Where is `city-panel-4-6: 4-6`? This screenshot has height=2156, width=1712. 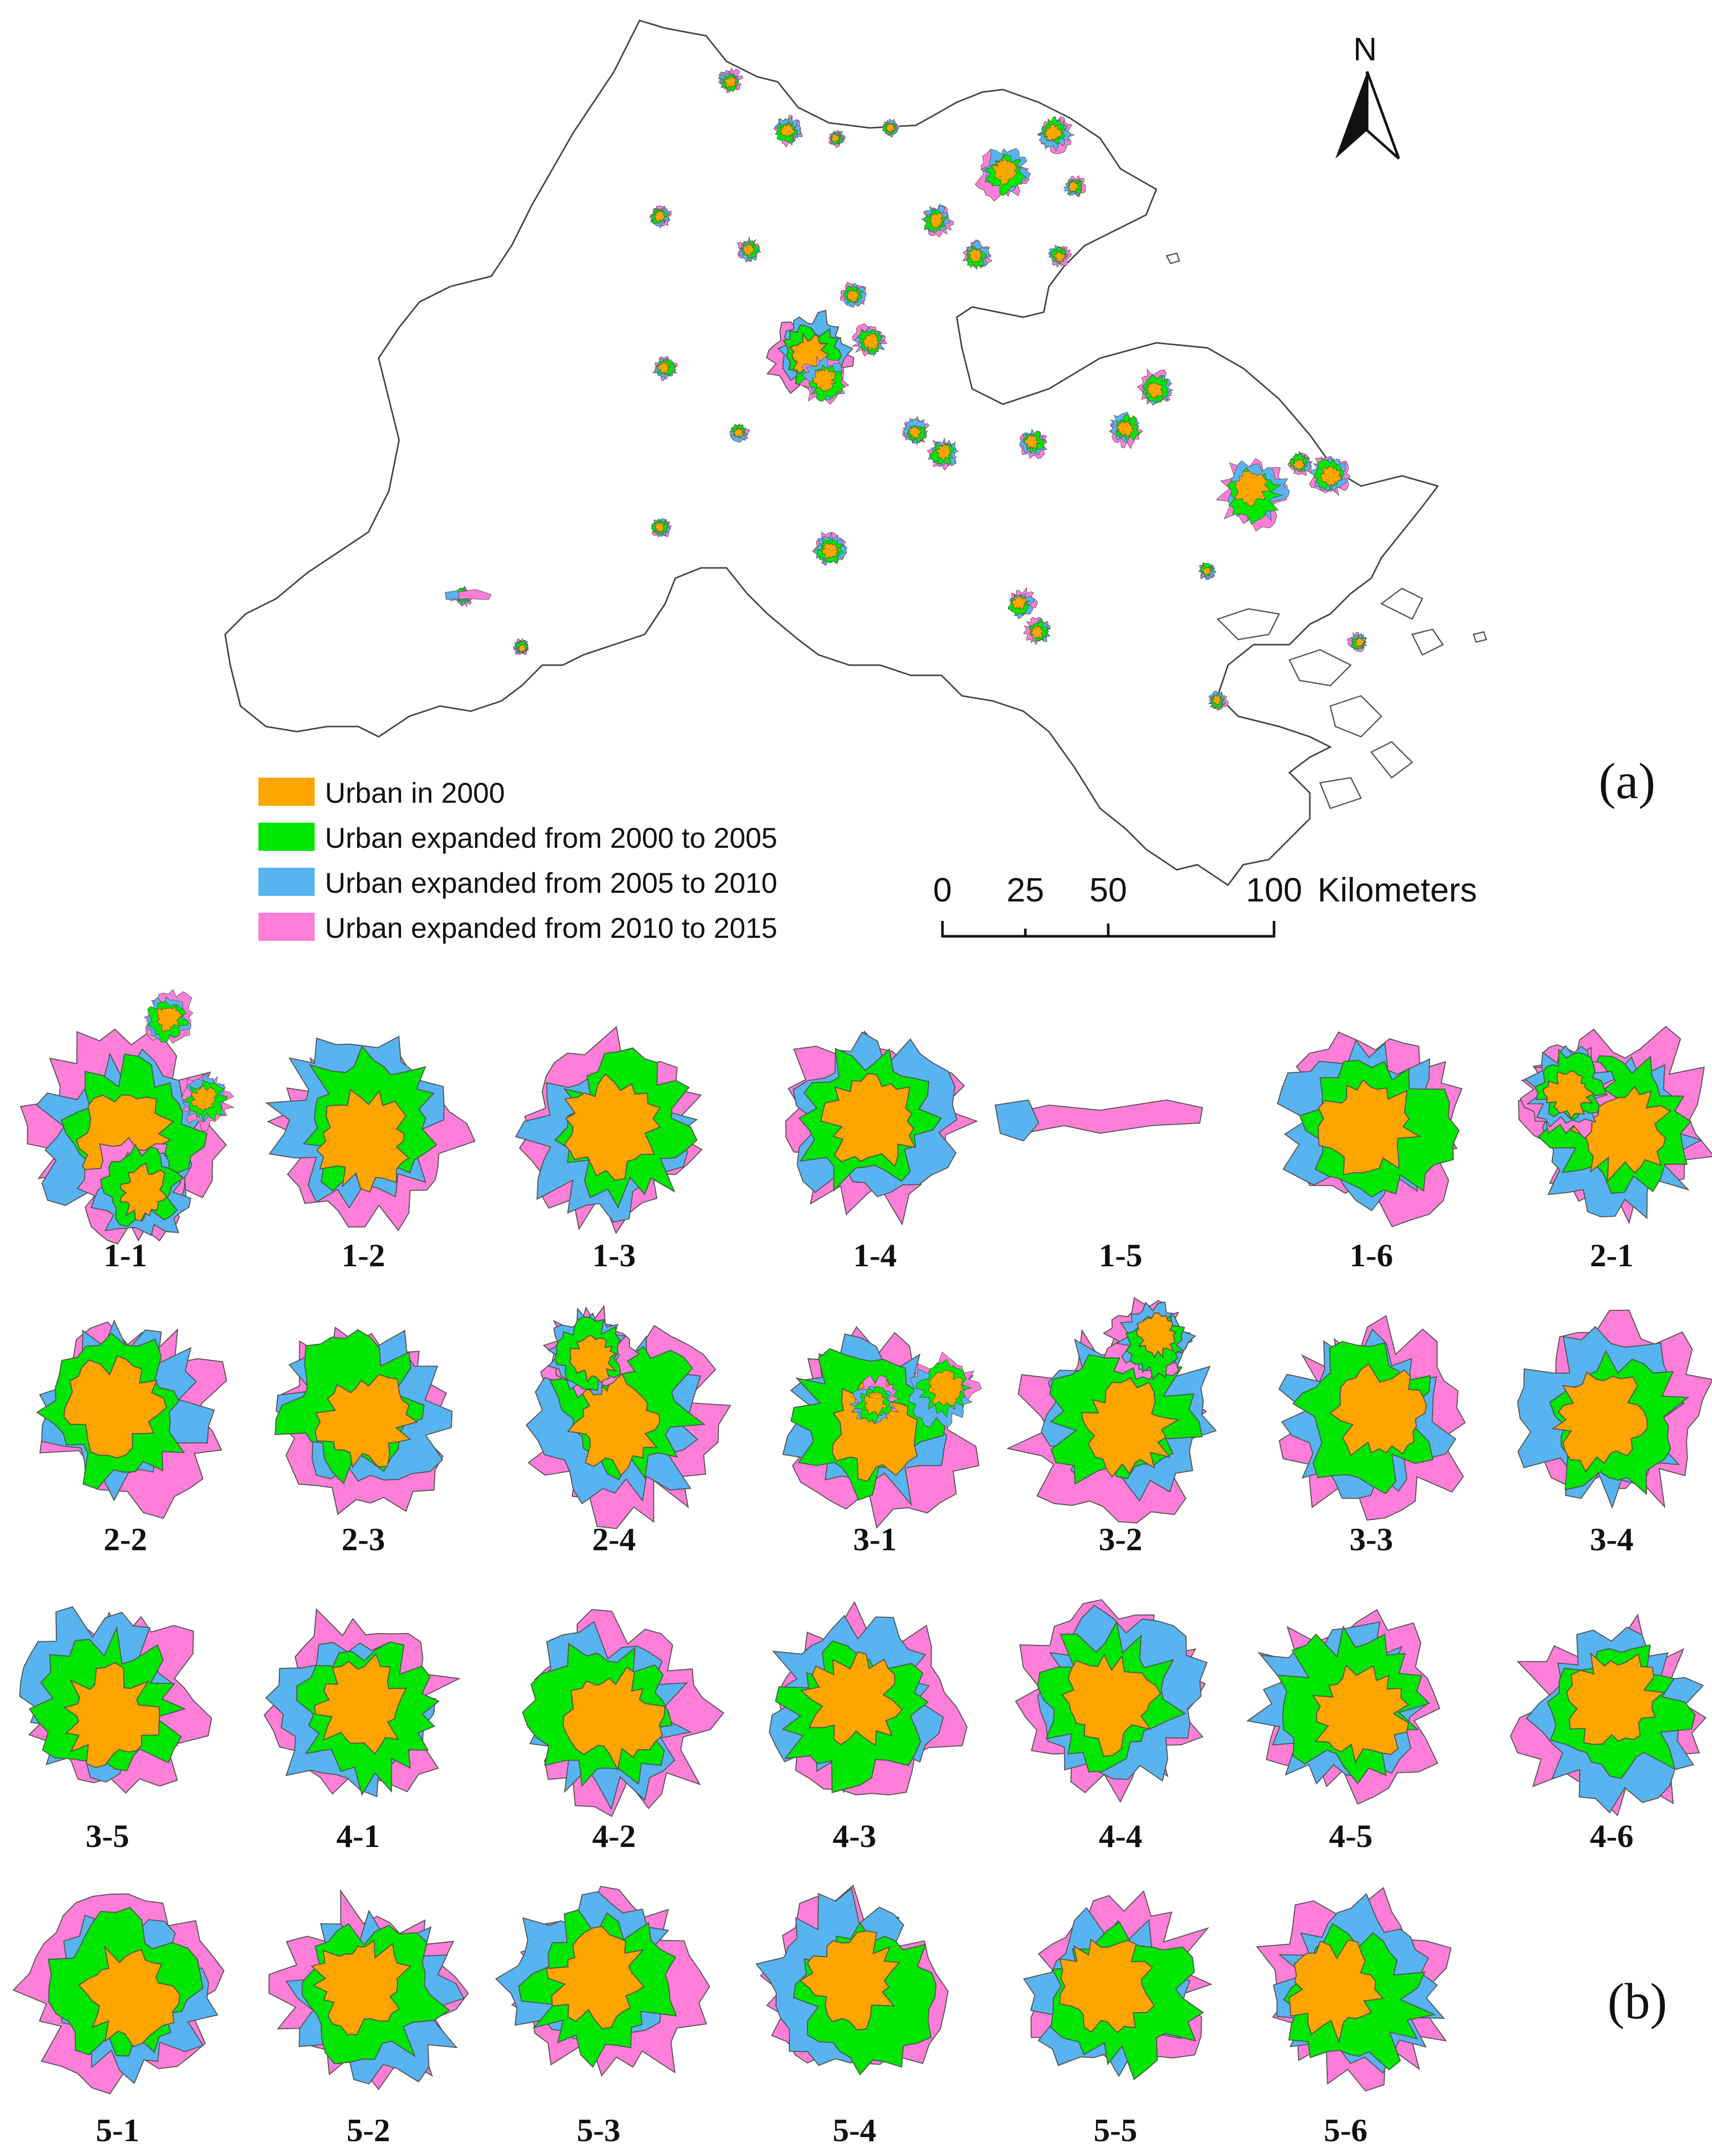
city-panel-4-6: 4-6 is located at coordinates (1608, 1733).